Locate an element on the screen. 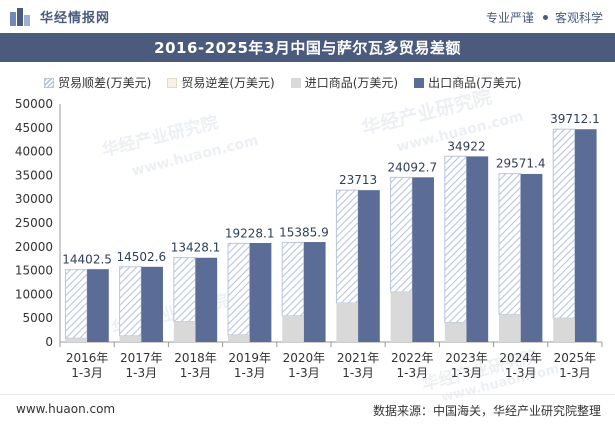  x-tick-label: 2025年 1-3月 is located at coordinates (575, 365).